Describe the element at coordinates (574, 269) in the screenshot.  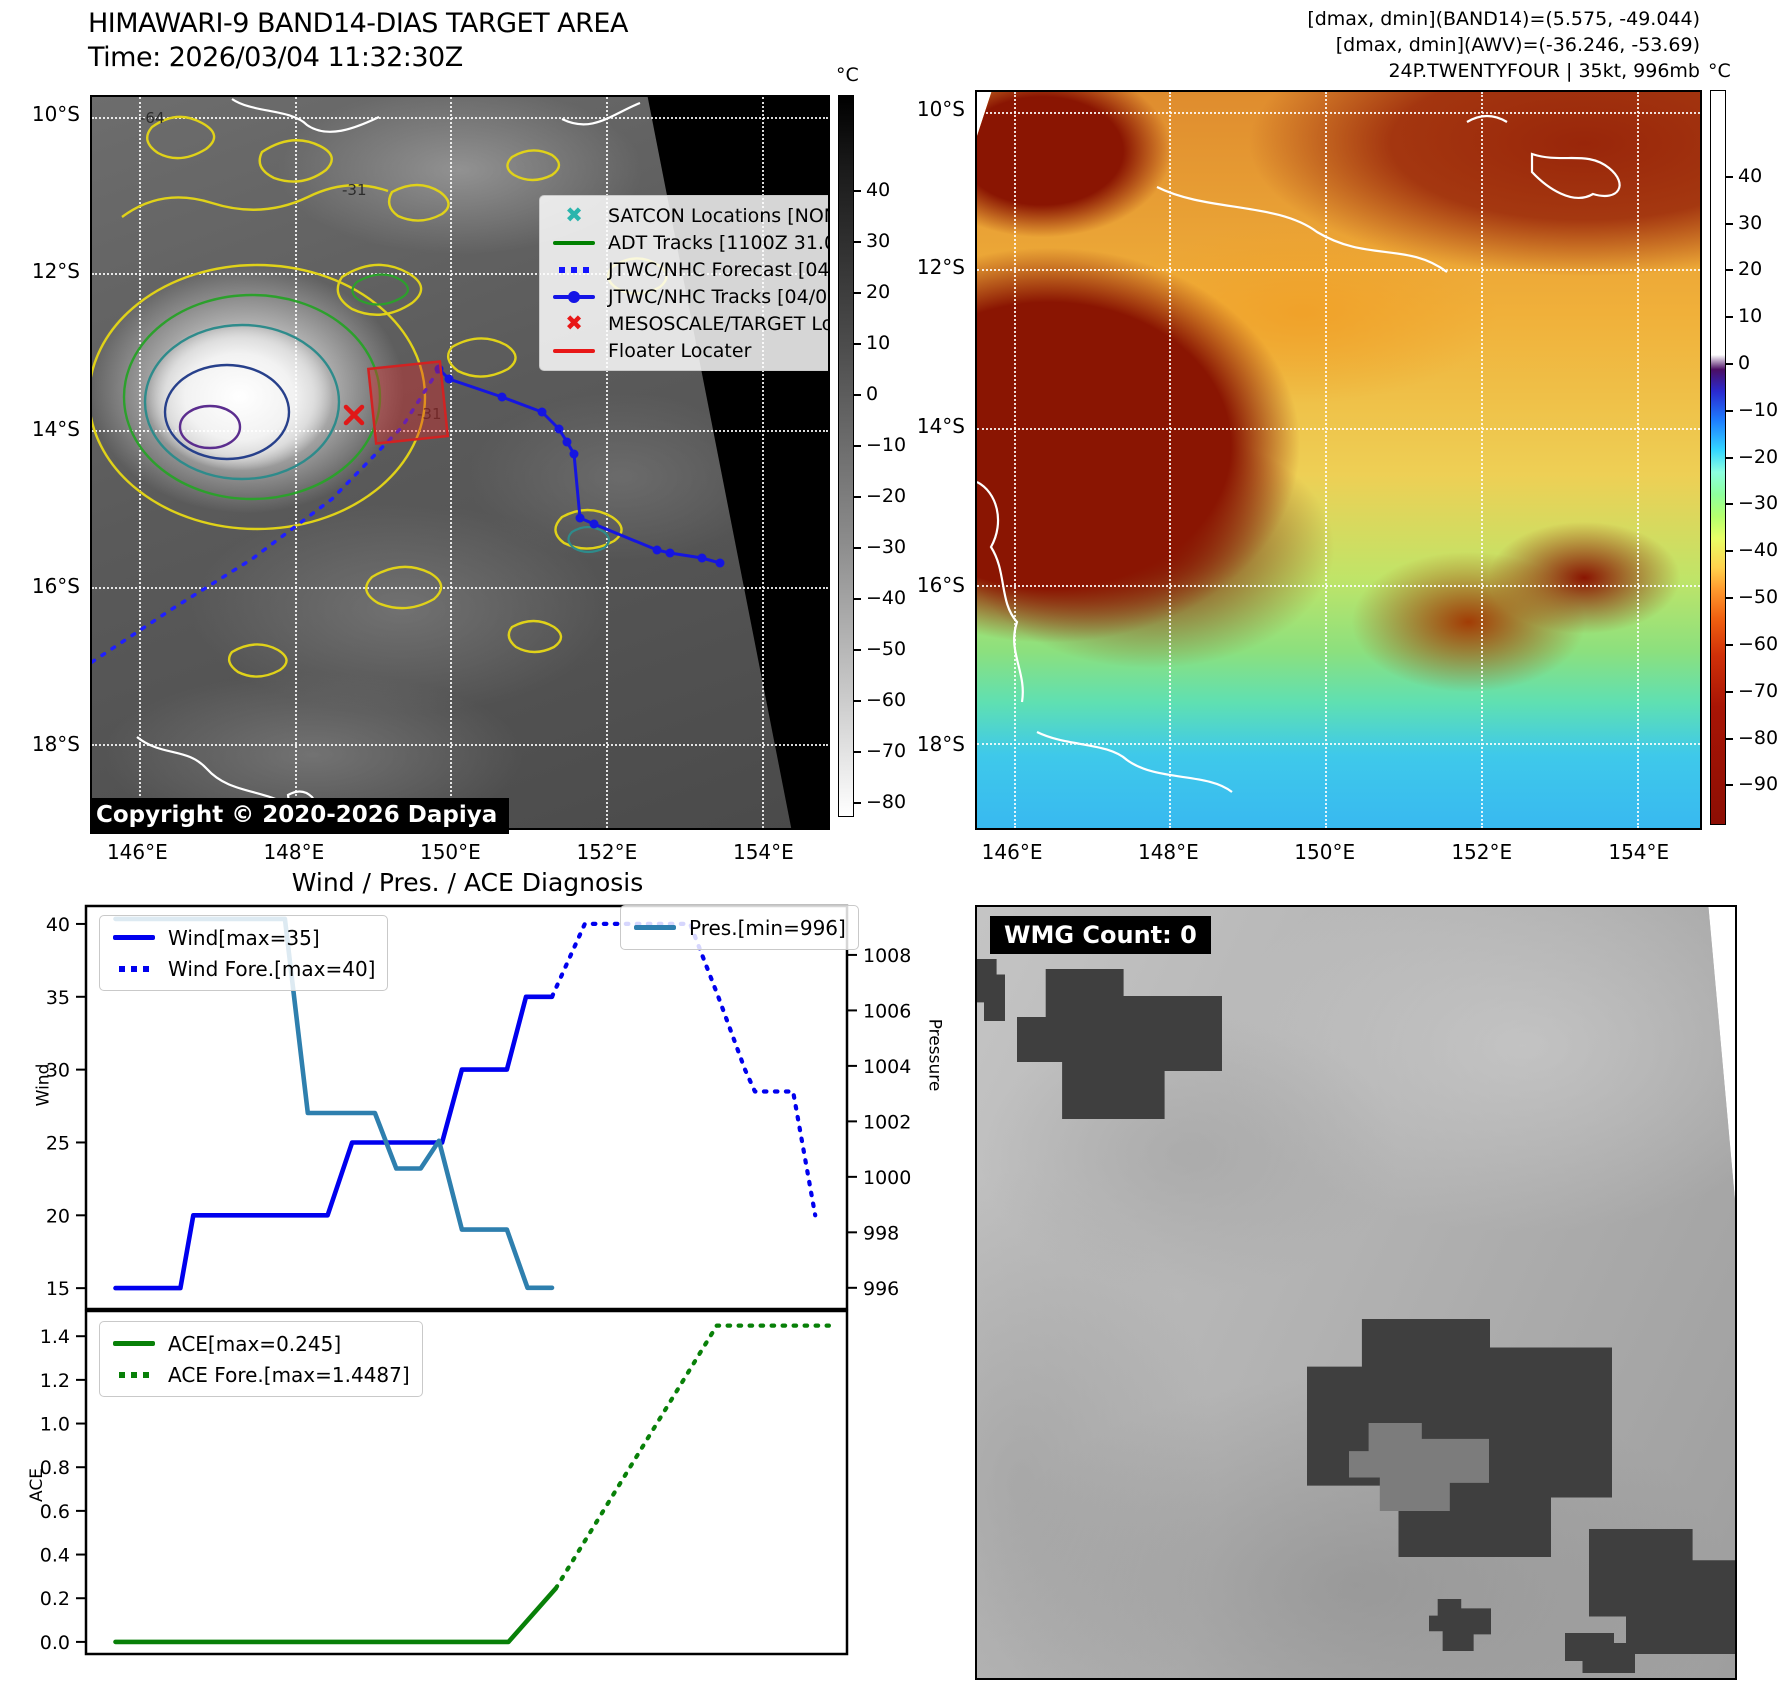
I see `dotted-line-icon` at that location.